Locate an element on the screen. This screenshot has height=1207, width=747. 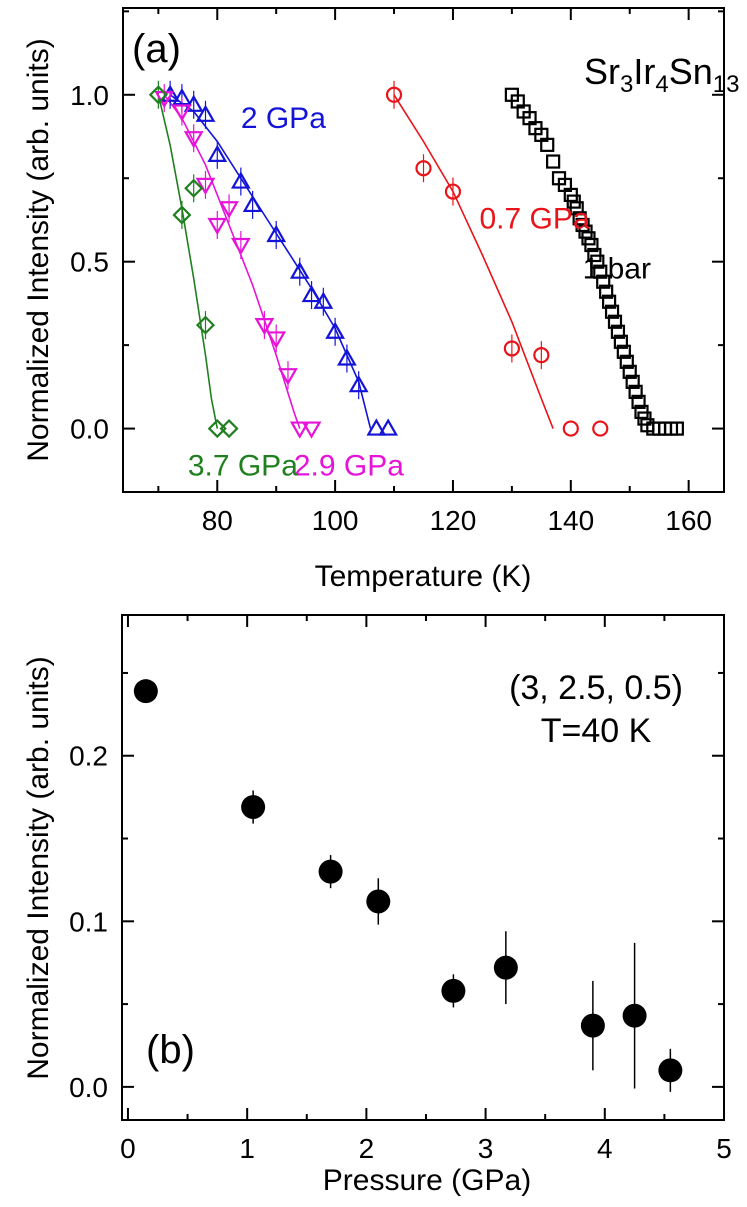
chart-title-part: Ir is located at coordinates (644, 71).